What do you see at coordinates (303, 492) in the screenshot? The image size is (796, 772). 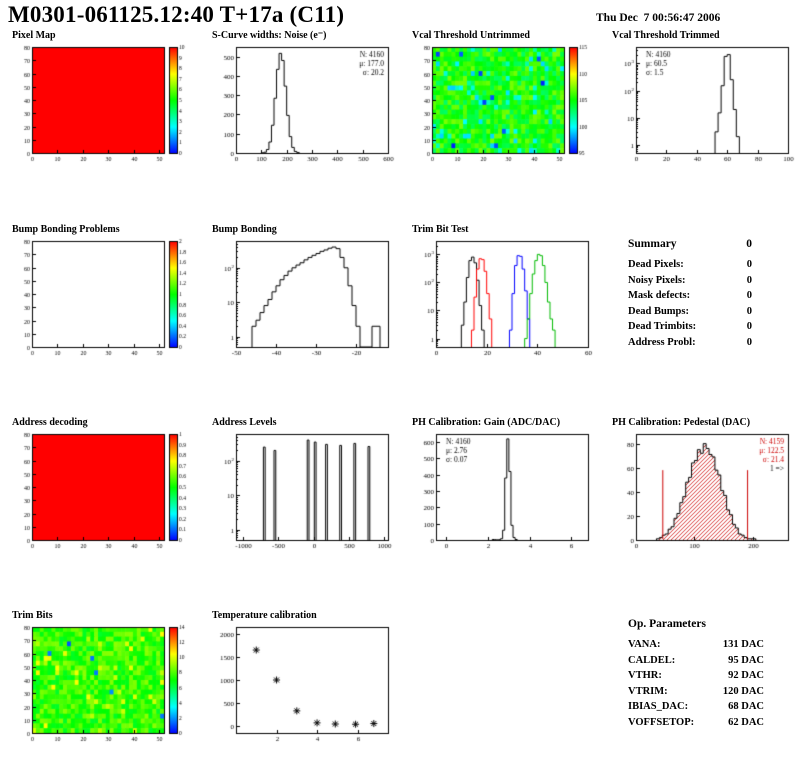 I see `address-levels-canvas` at bounding box center [303, 492].